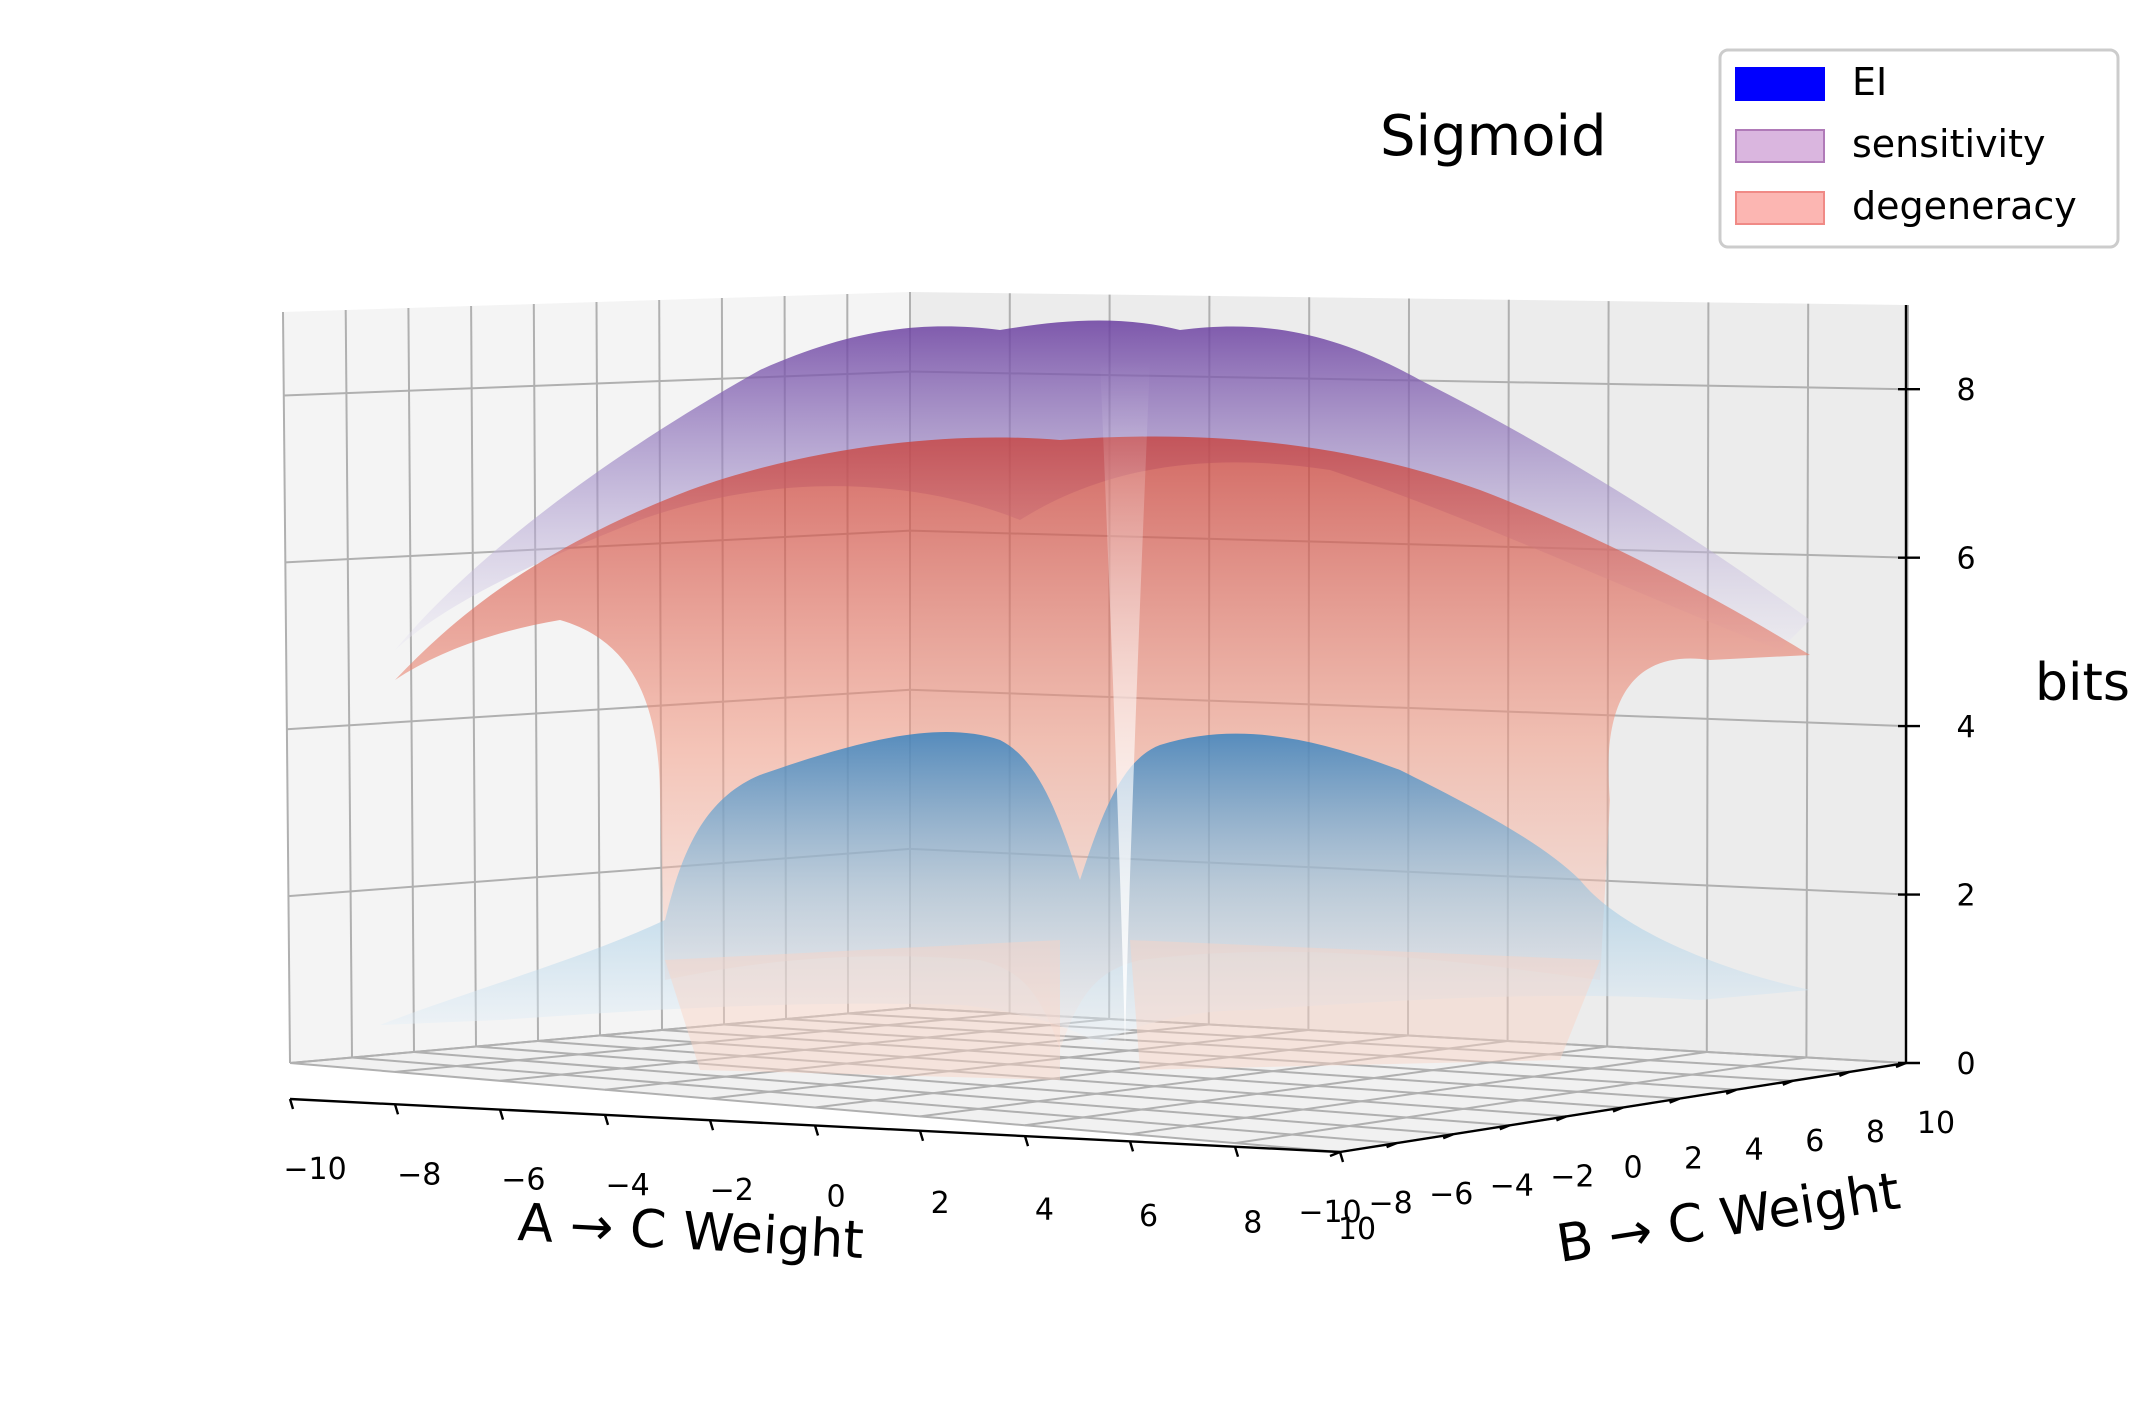 The width and height of the screenshot is (2152, 1418). I want to click on y-tick-label: 10, so click(1936, 1123).